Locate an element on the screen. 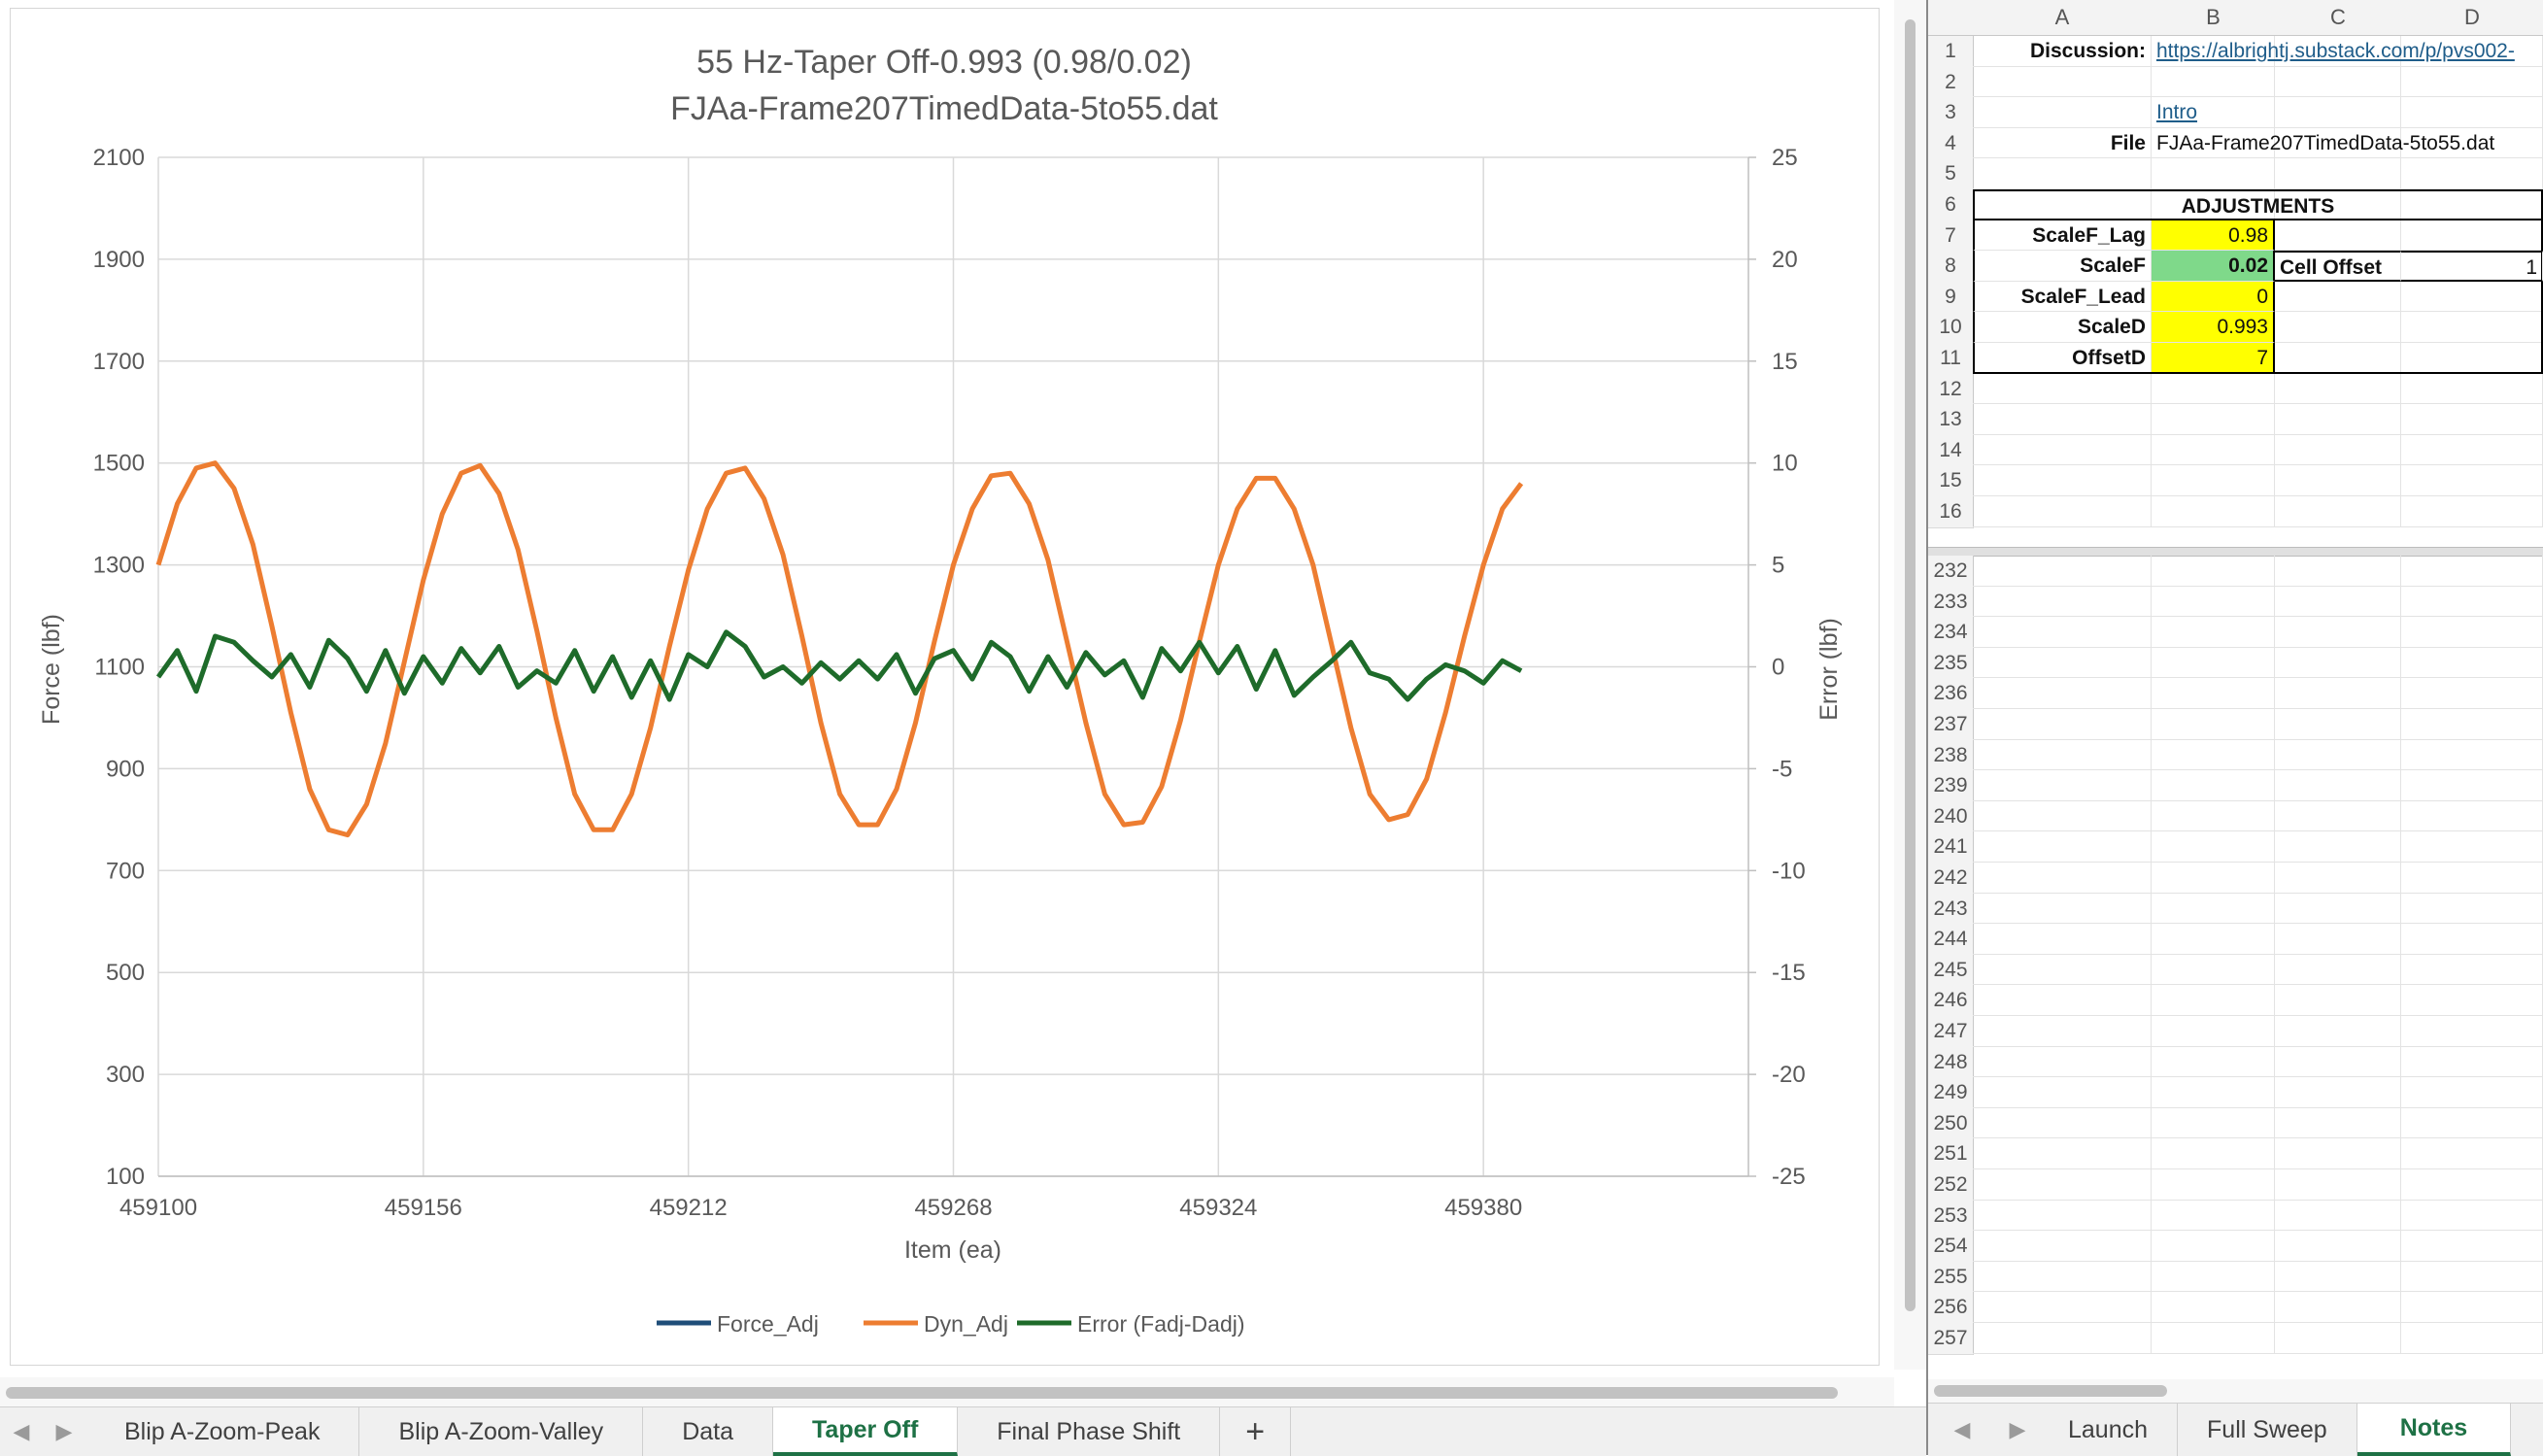 Image resolution: width=2543 pixels, height=1456 pixels. row-header: 256 is located at coordinates (1951, 1308).